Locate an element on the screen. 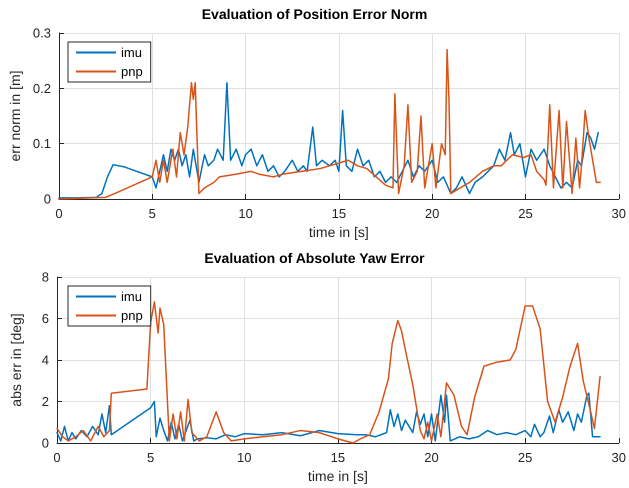  y-tick-label: 0.3 is located at coordinates (41, 33).